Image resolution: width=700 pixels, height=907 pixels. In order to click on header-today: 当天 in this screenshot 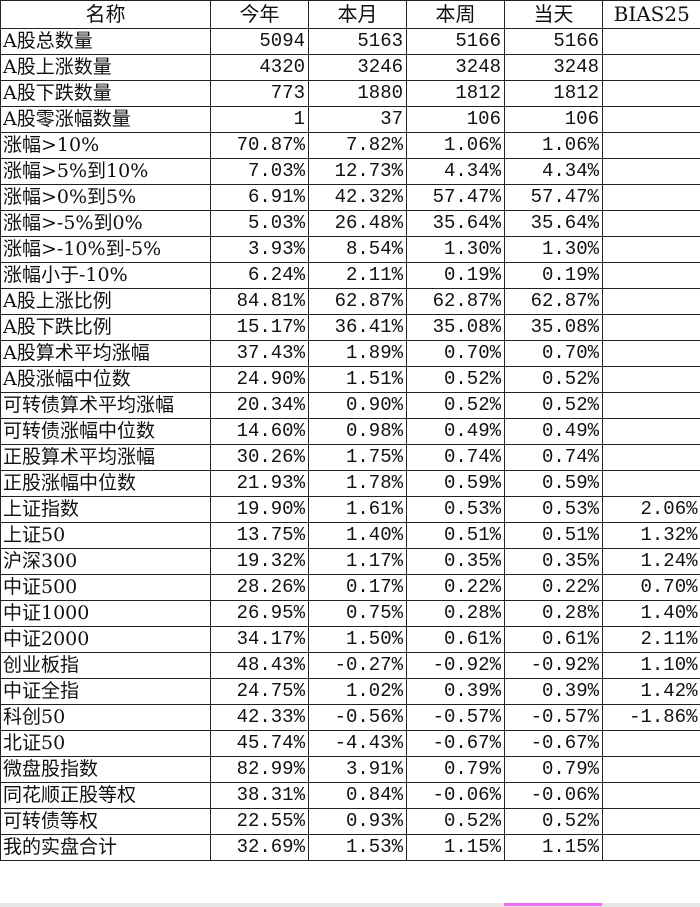, I will do `click(553, 14)`.